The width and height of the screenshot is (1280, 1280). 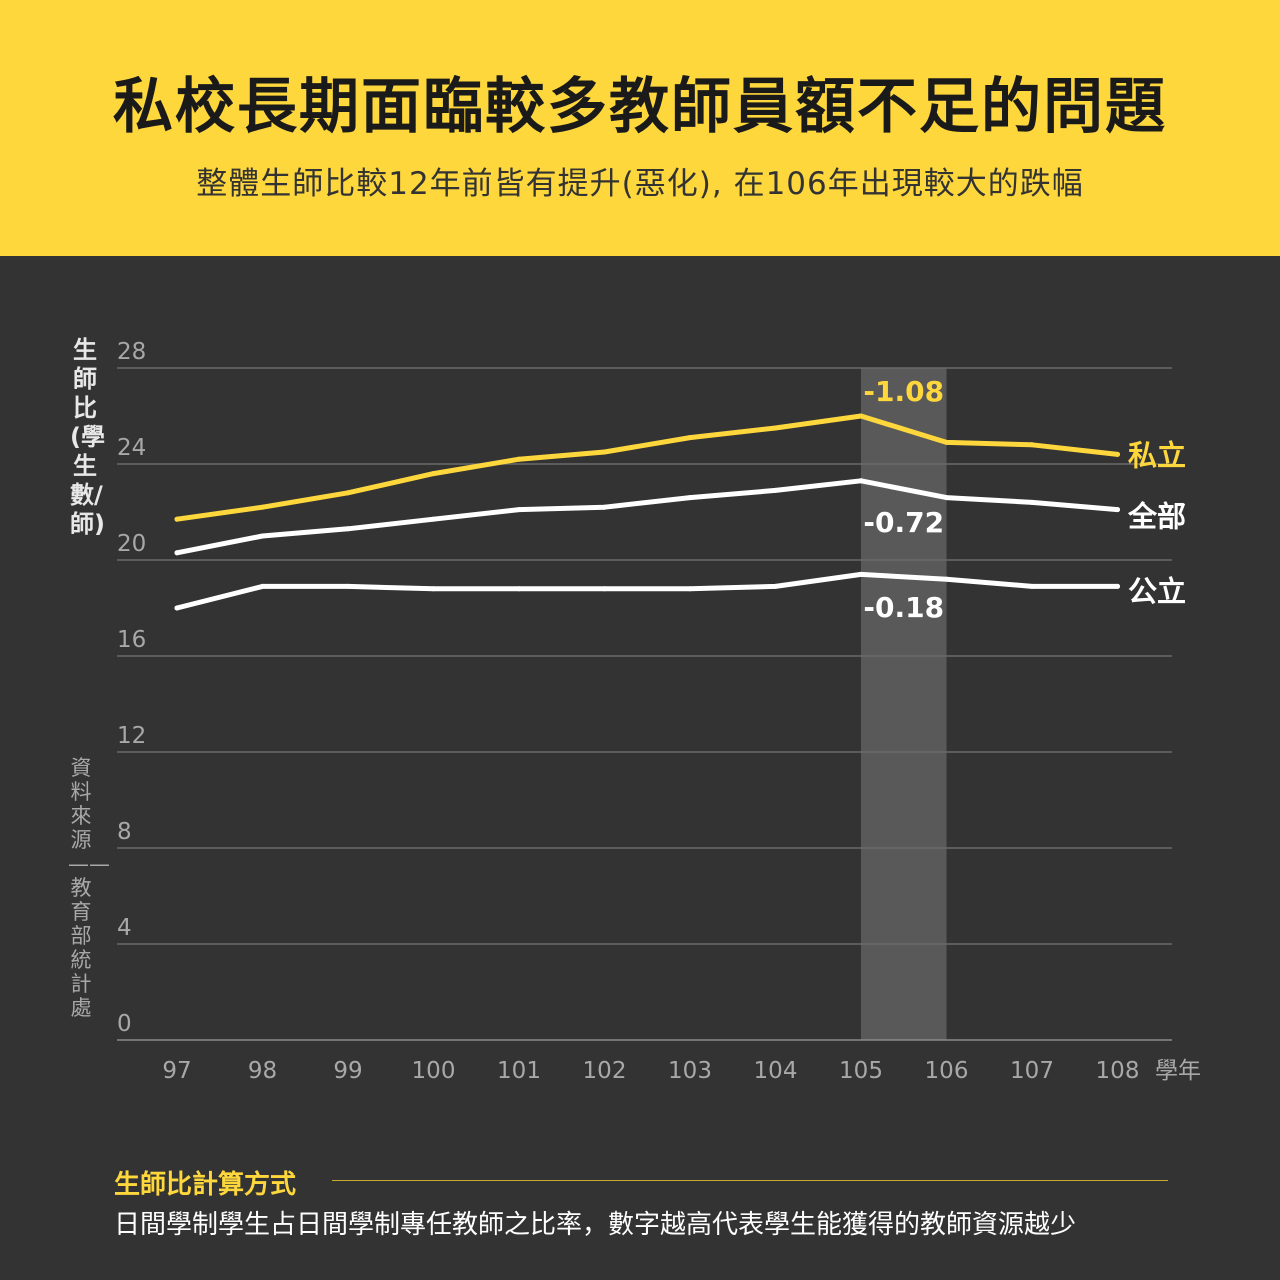 I want to click on x-tick-label: 97, so click(x=176, y=1071).